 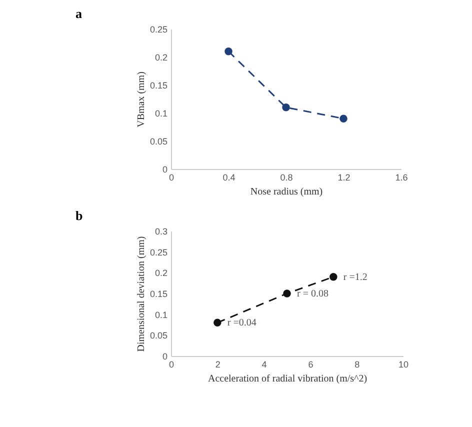 What do you see at coordinates (286, 192) in the screenshot?
I see `x-axis-title: Nose radius (mm)` at bounding box center [286, 192].